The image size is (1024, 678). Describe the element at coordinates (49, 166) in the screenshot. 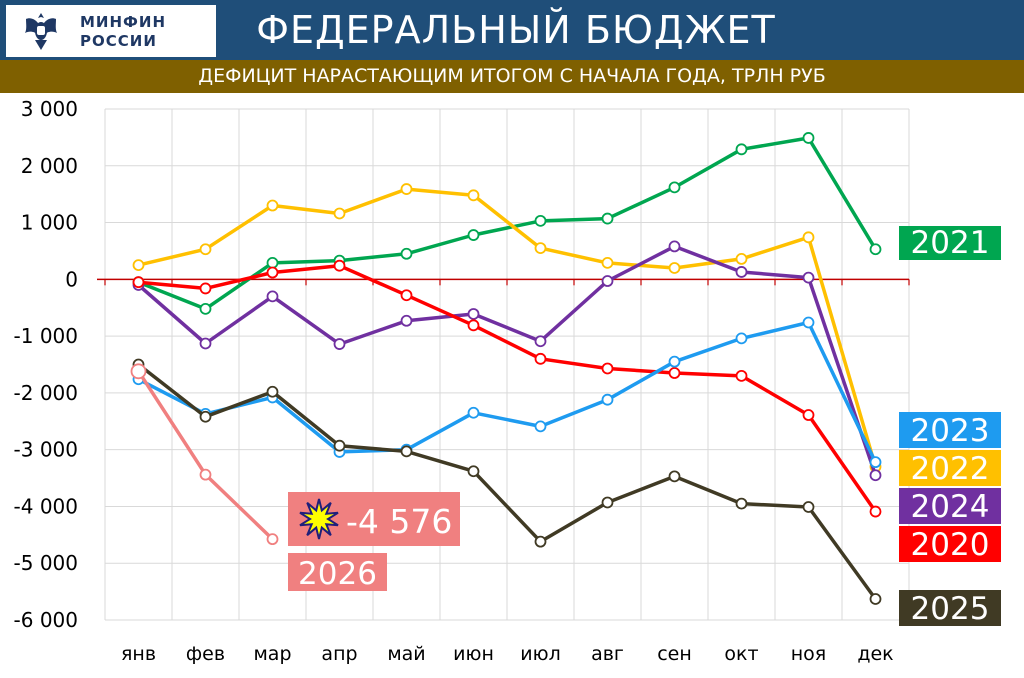

I see `y-tick-label: 2 000` at that location.